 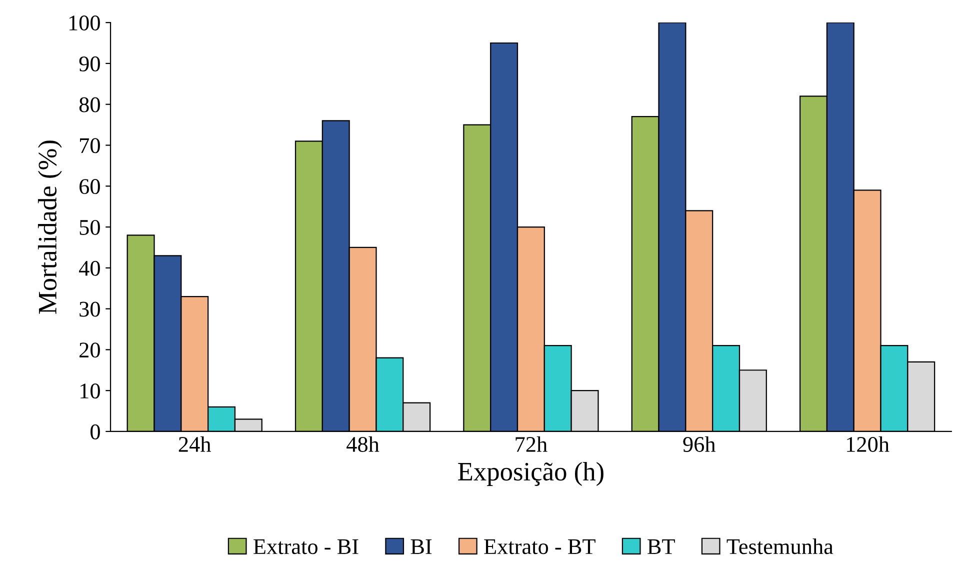 I want to click on x-tick-label: 120h, so click(x=868, y=444).